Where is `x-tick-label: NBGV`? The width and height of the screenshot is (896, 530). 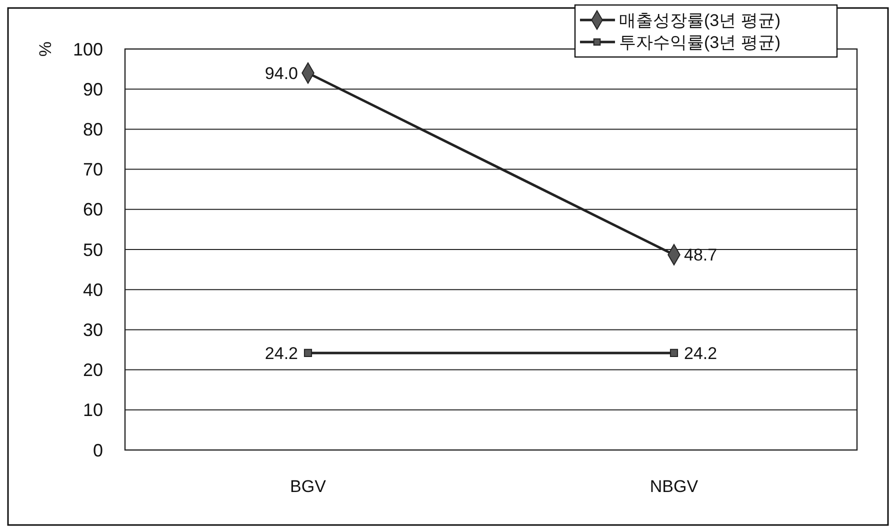 x-tick-label: NBGV is located at coordinates (674, 486).